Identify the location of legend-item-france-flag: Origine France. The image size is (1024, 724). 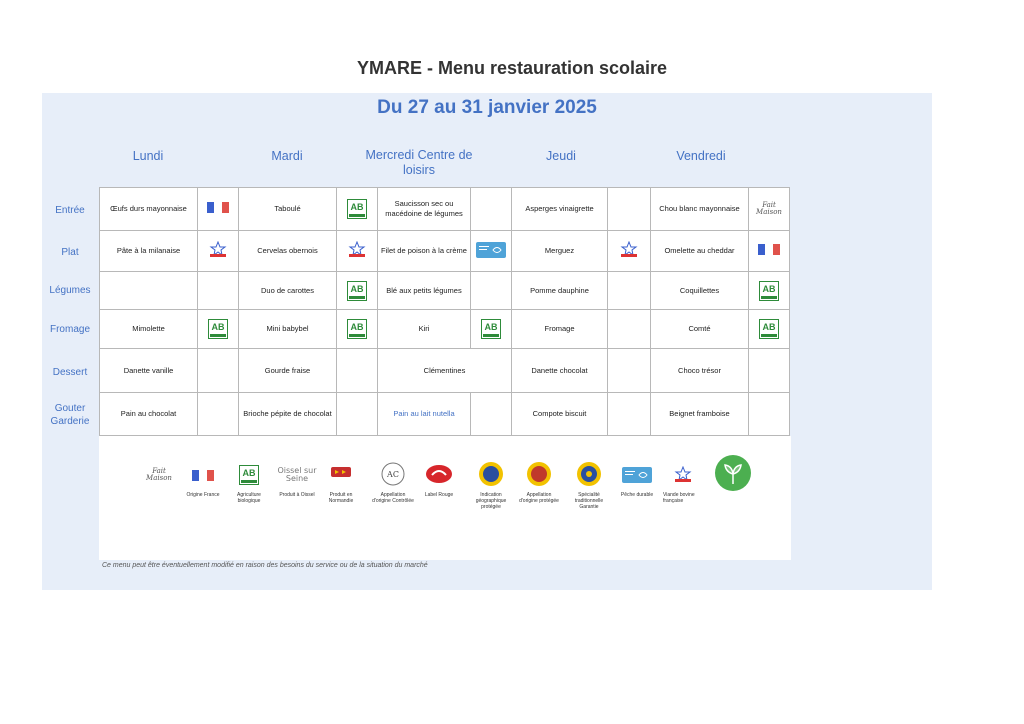
(203, 480).